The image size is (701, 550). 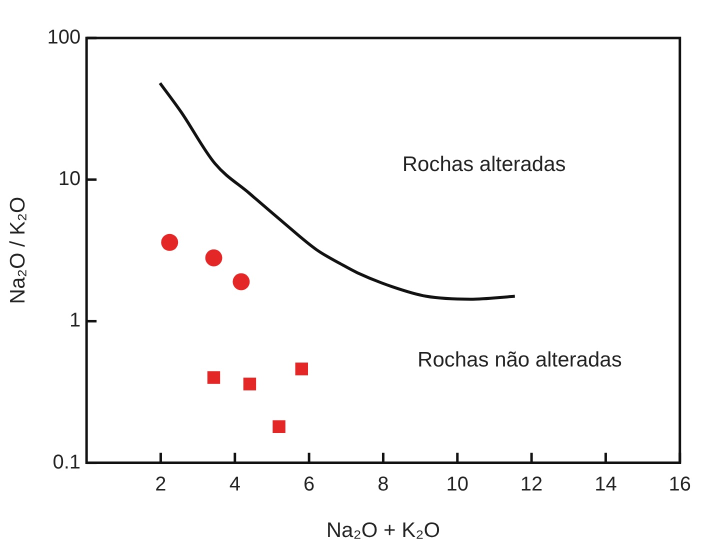 What do you see at coordinates (520, 360) in the screenshot?
I see `annotation: Rochas não alteradas` at bounding box center [520, 360].